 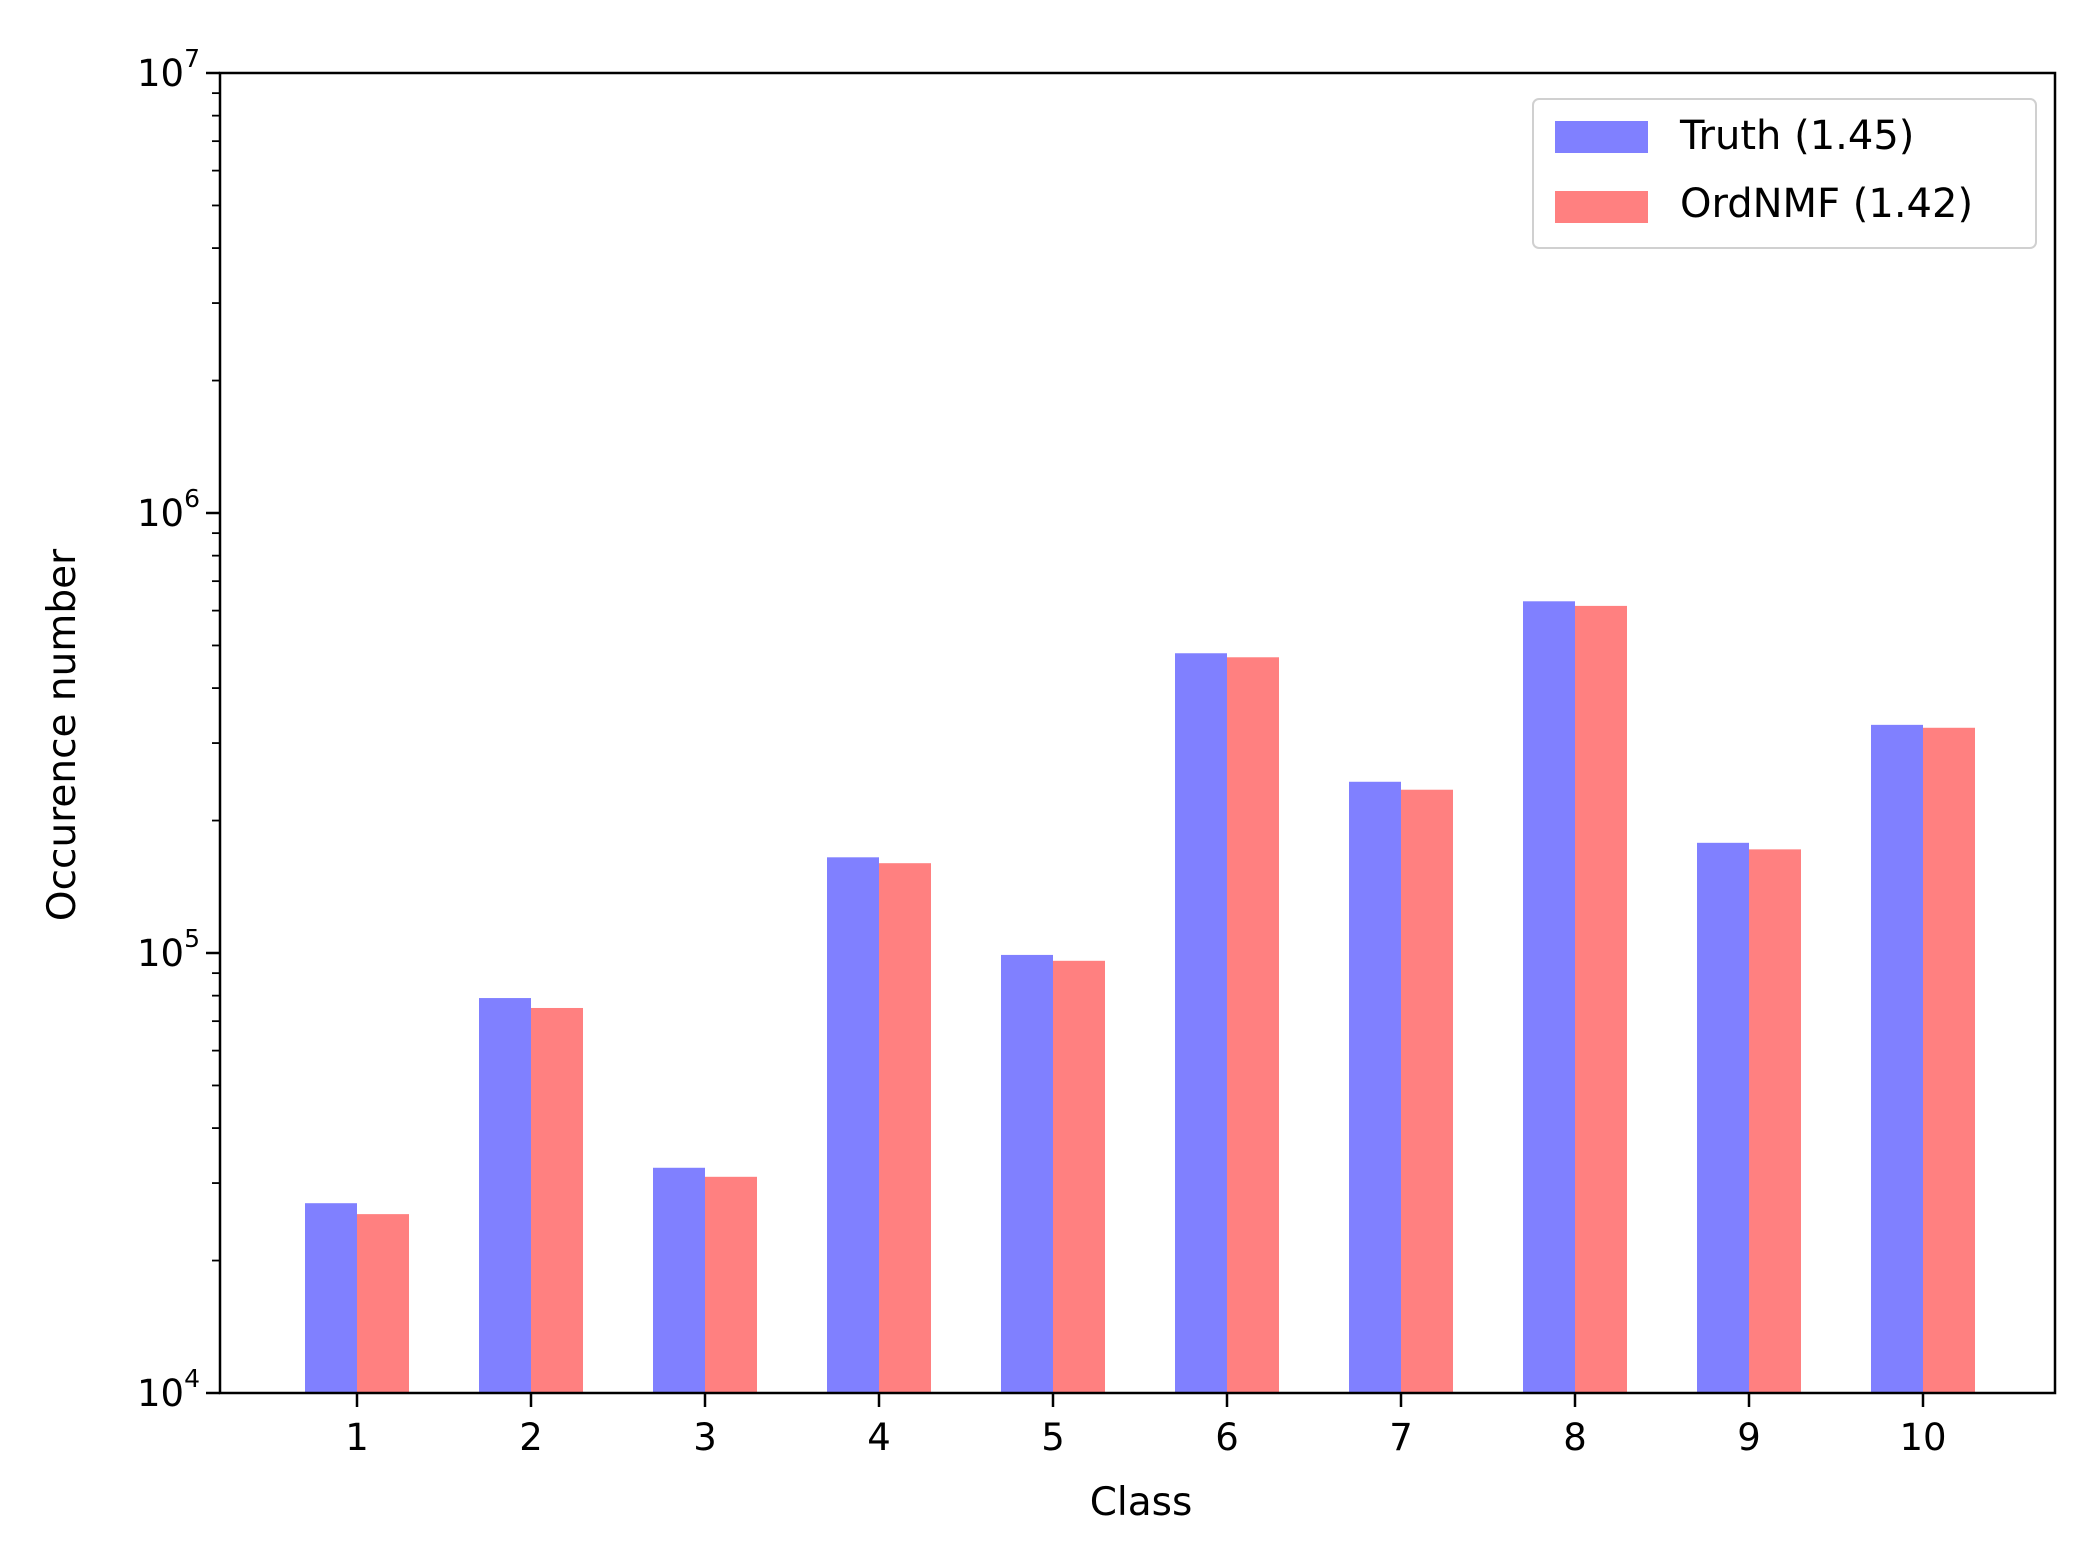 I want to click on legend-swatch-ordnmf, so click(x=1601, y=207).